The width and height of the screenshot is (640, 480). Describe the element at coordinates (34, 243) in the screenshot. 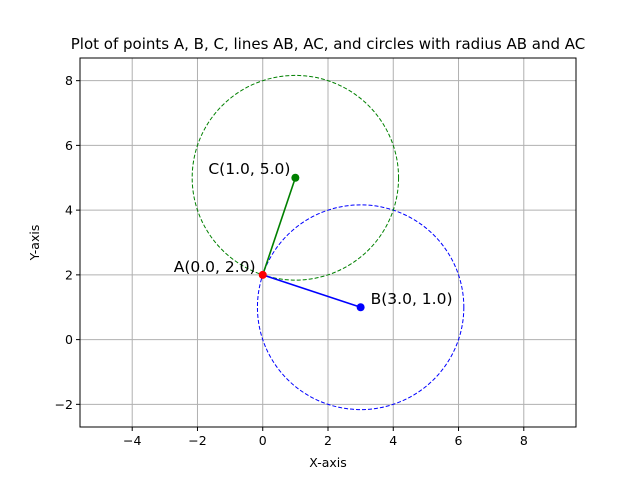

I see `y-axis-label: Y-axis` at that location.